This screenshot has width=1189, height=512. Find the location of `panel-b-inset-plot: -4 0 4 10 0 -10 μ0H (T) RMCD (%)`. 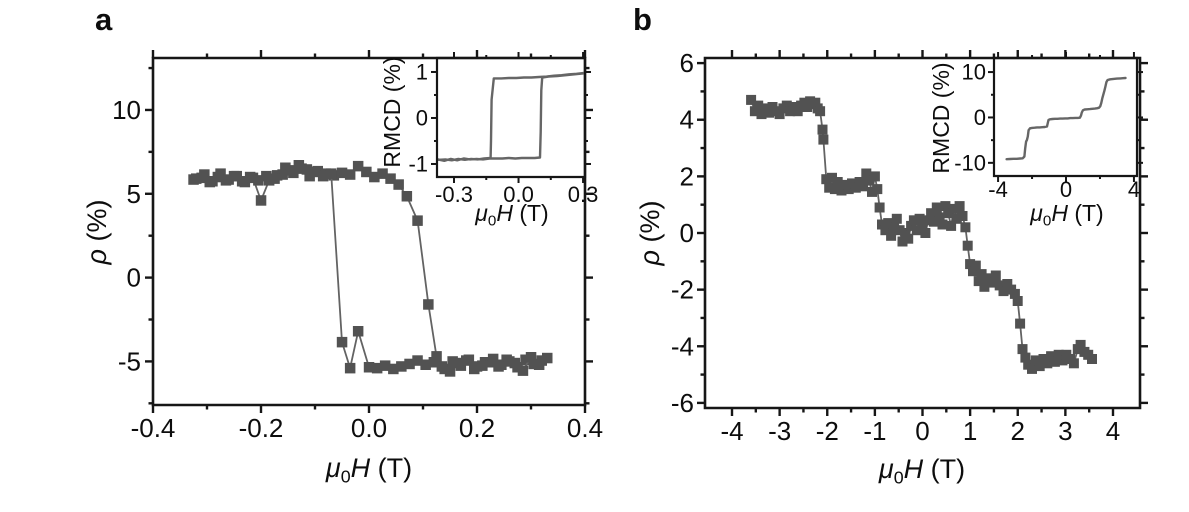

panel-b-inset-plot: -4 0 4 10 0 -10 μ0H (T) RMCD (%) is located at coordinates (1035, 141).